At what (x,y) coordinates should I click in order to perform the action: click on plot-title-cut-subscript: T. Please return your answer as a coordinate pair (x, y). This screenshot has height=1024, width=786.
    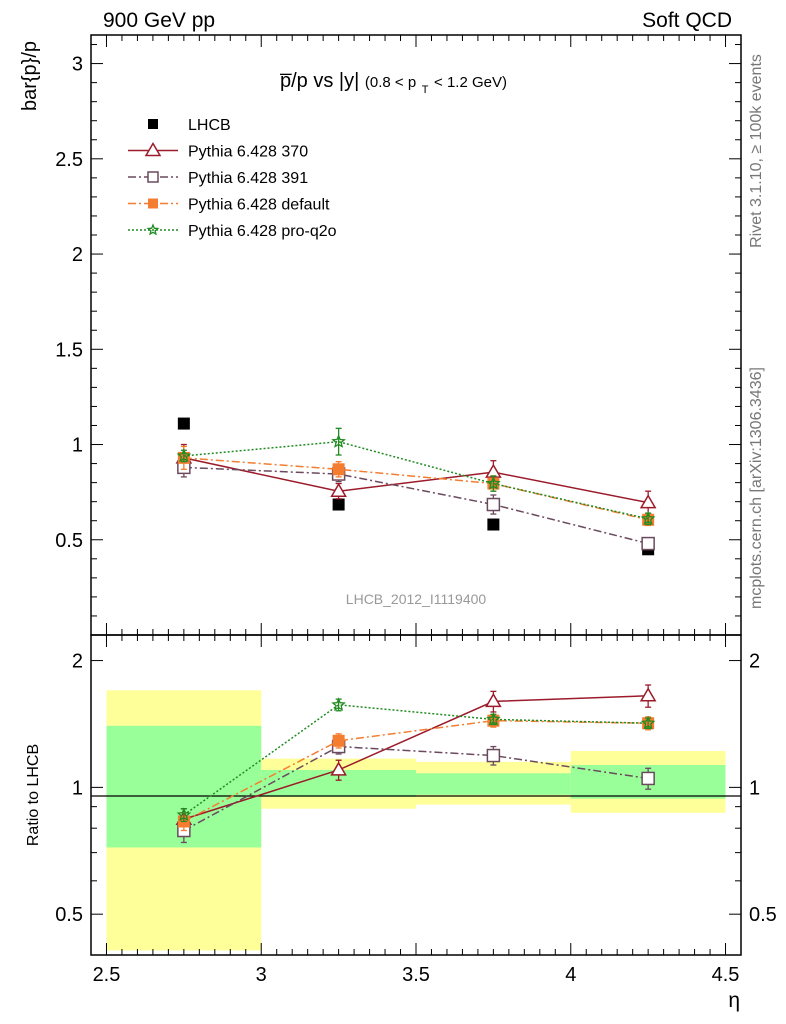
    Looking at the image, I should click on (425, 90).